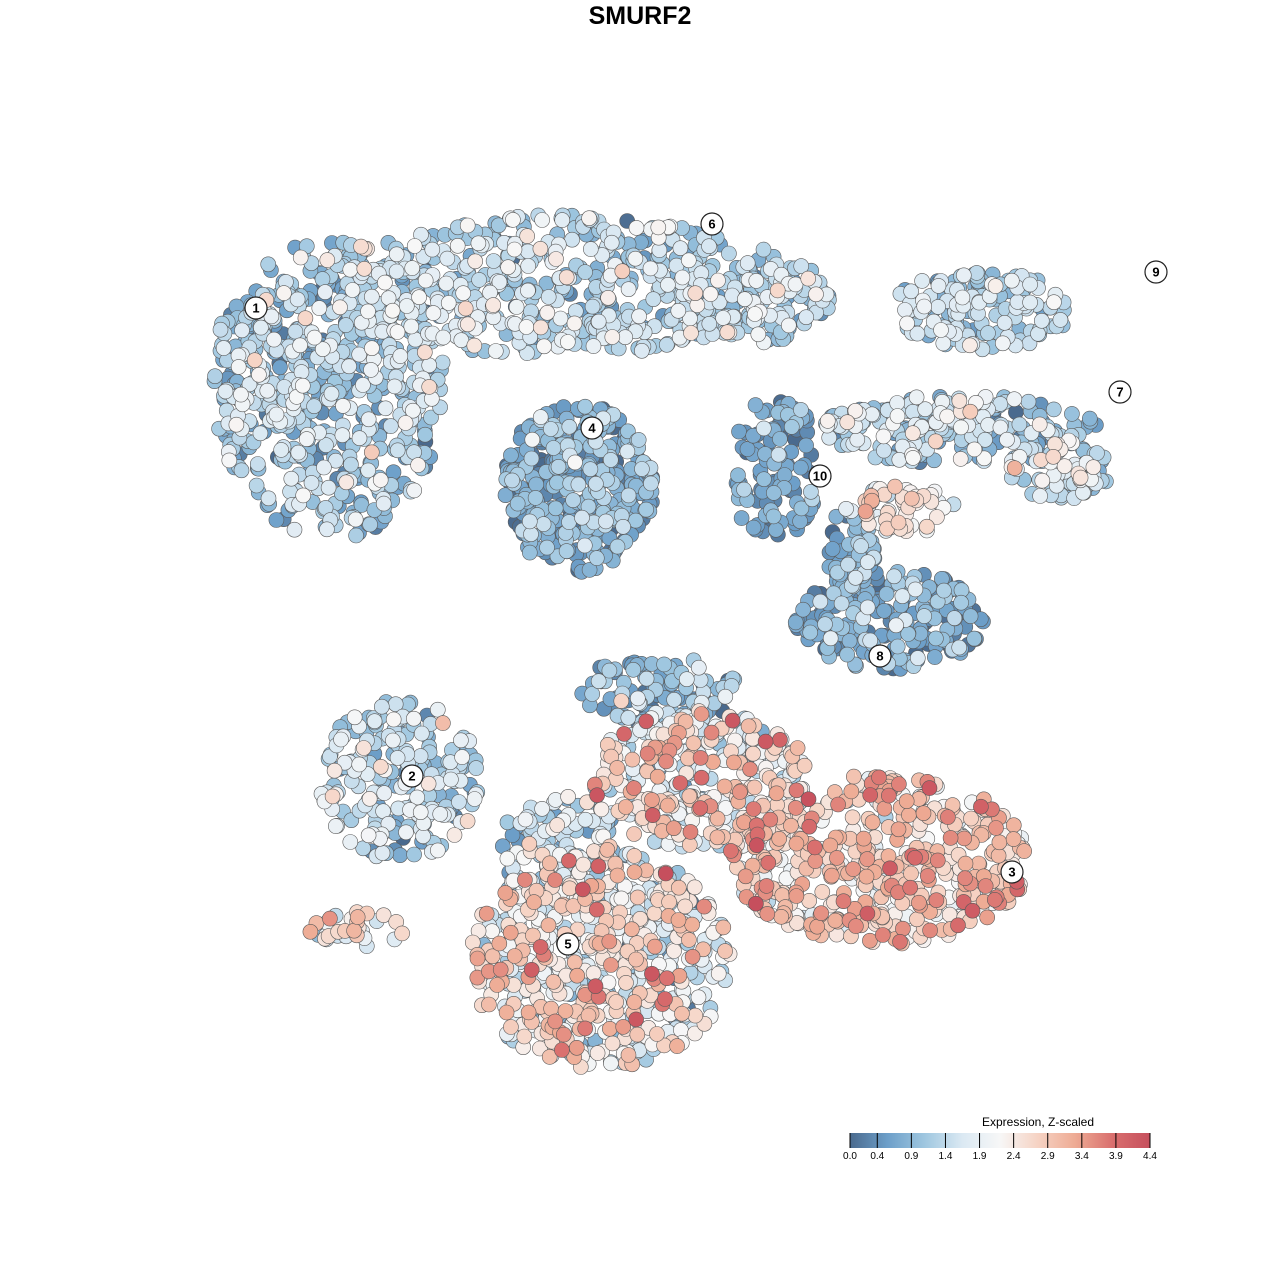 The image size is (1280, 1280). I want to click on legend-color-bar, so click(1000, 1140).